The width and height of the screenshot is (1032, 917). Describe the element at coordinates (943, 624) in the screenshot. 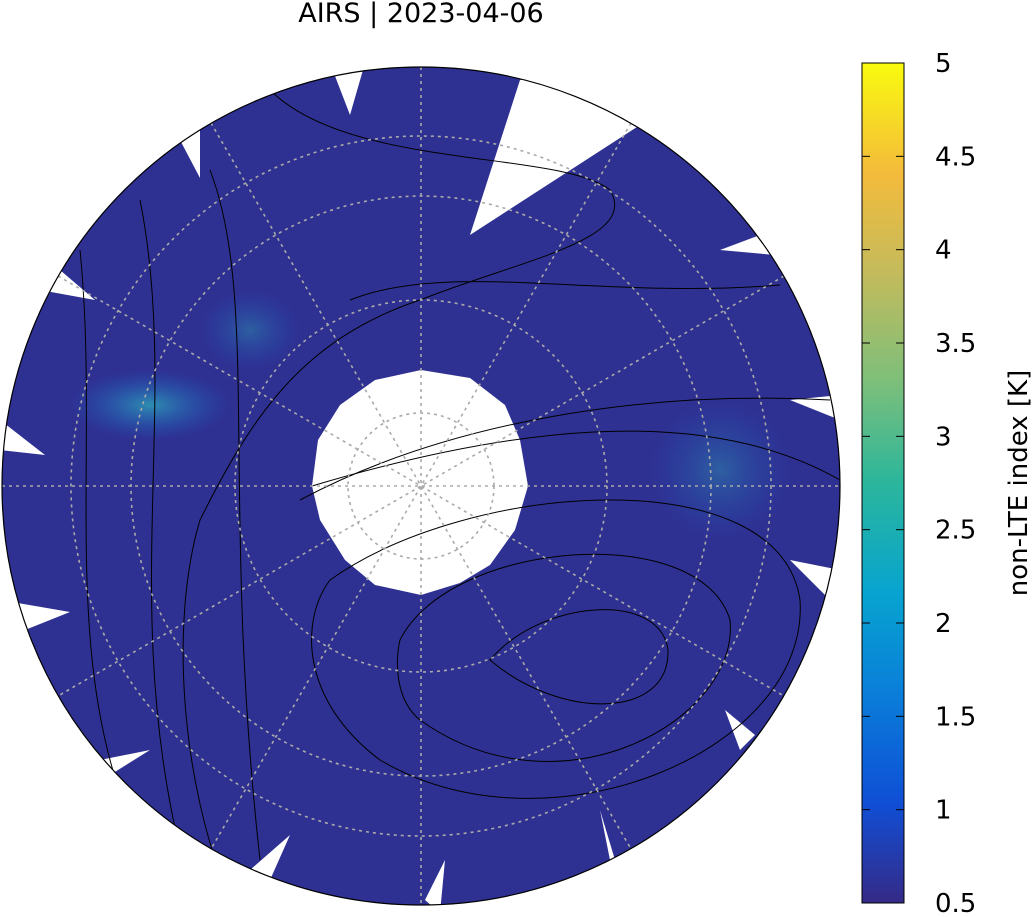

I see `colorbar-tick-label: 2` at that location.